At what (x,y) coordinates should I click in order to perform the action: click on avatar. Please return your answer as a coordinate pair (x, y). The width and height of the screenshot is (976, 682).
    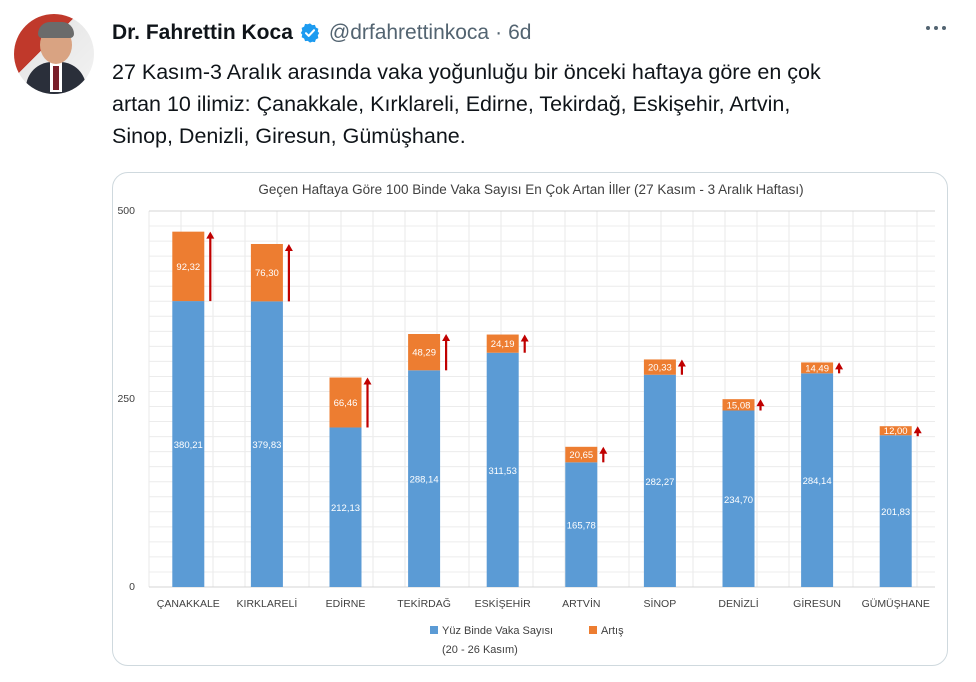
    Looking at the image, I should click on (54, 54).